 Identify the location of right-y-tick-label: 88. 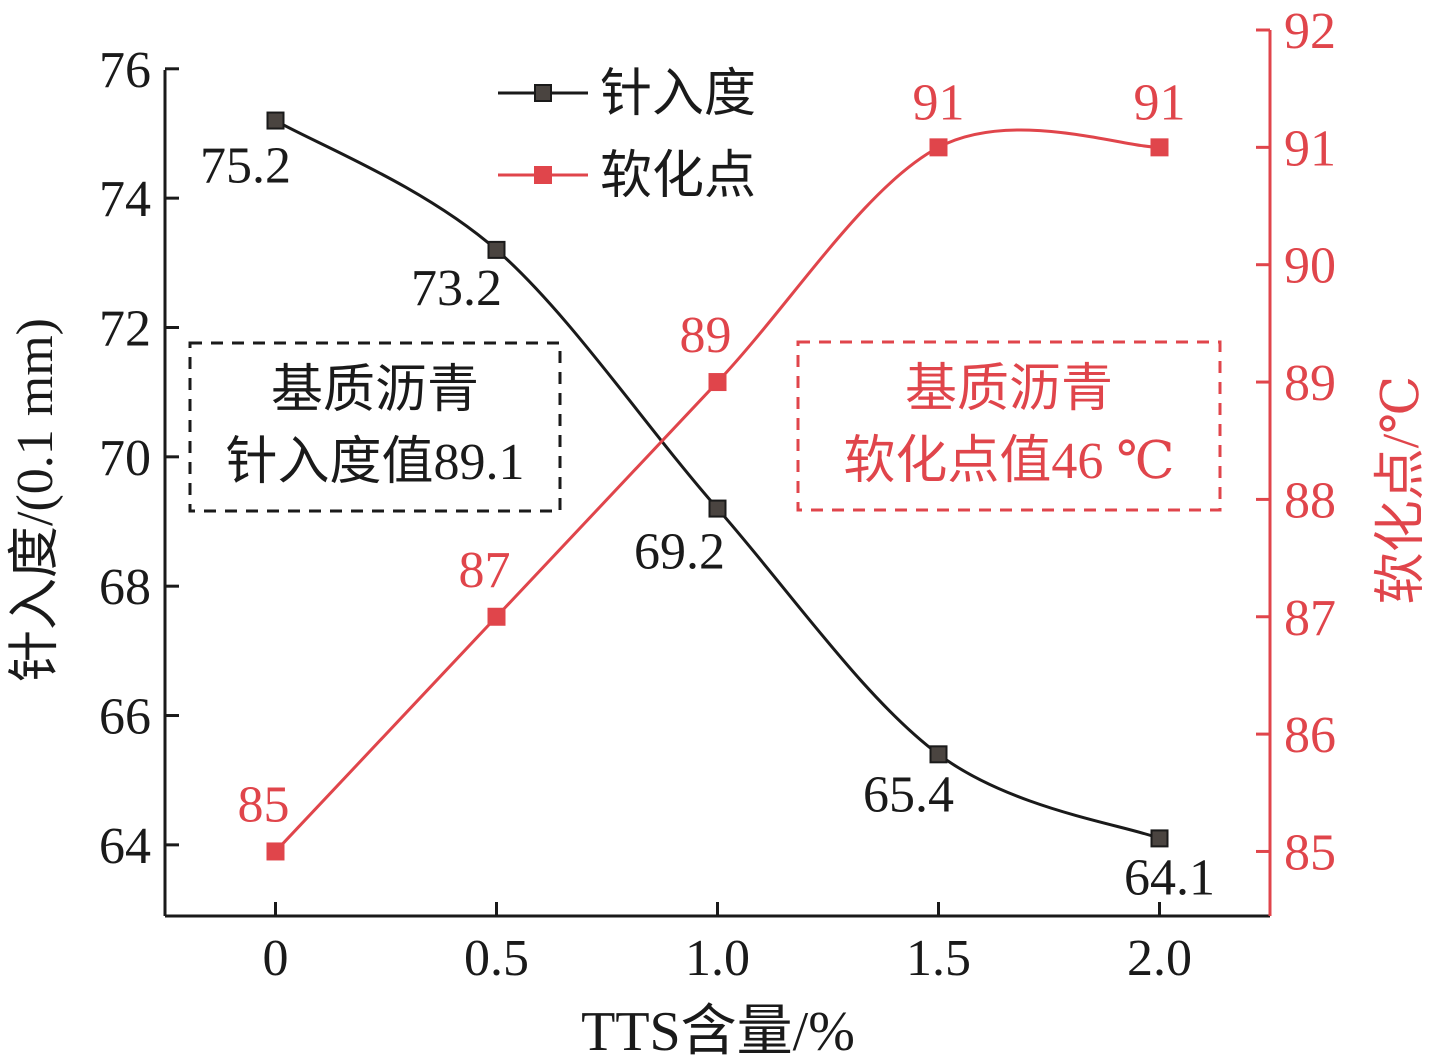
(1310, 500).